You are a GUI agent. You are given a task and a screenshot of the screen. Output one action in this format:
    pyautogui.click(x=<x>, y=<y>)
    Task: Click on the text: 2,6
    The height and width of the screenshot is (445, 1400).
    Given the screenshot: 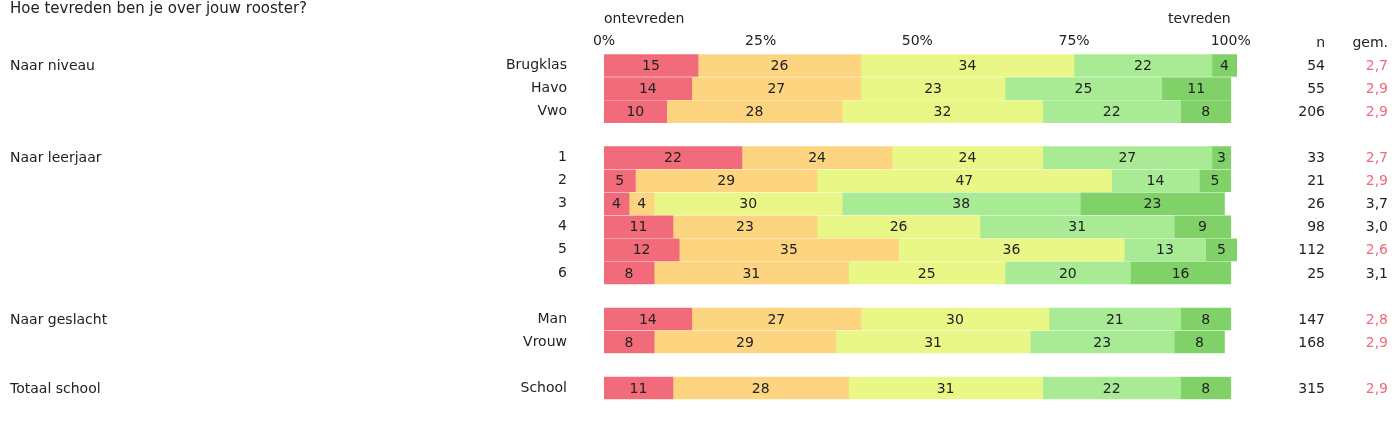 What is the action you would take?
    pyautogui.click(x=1377, y=249)
    